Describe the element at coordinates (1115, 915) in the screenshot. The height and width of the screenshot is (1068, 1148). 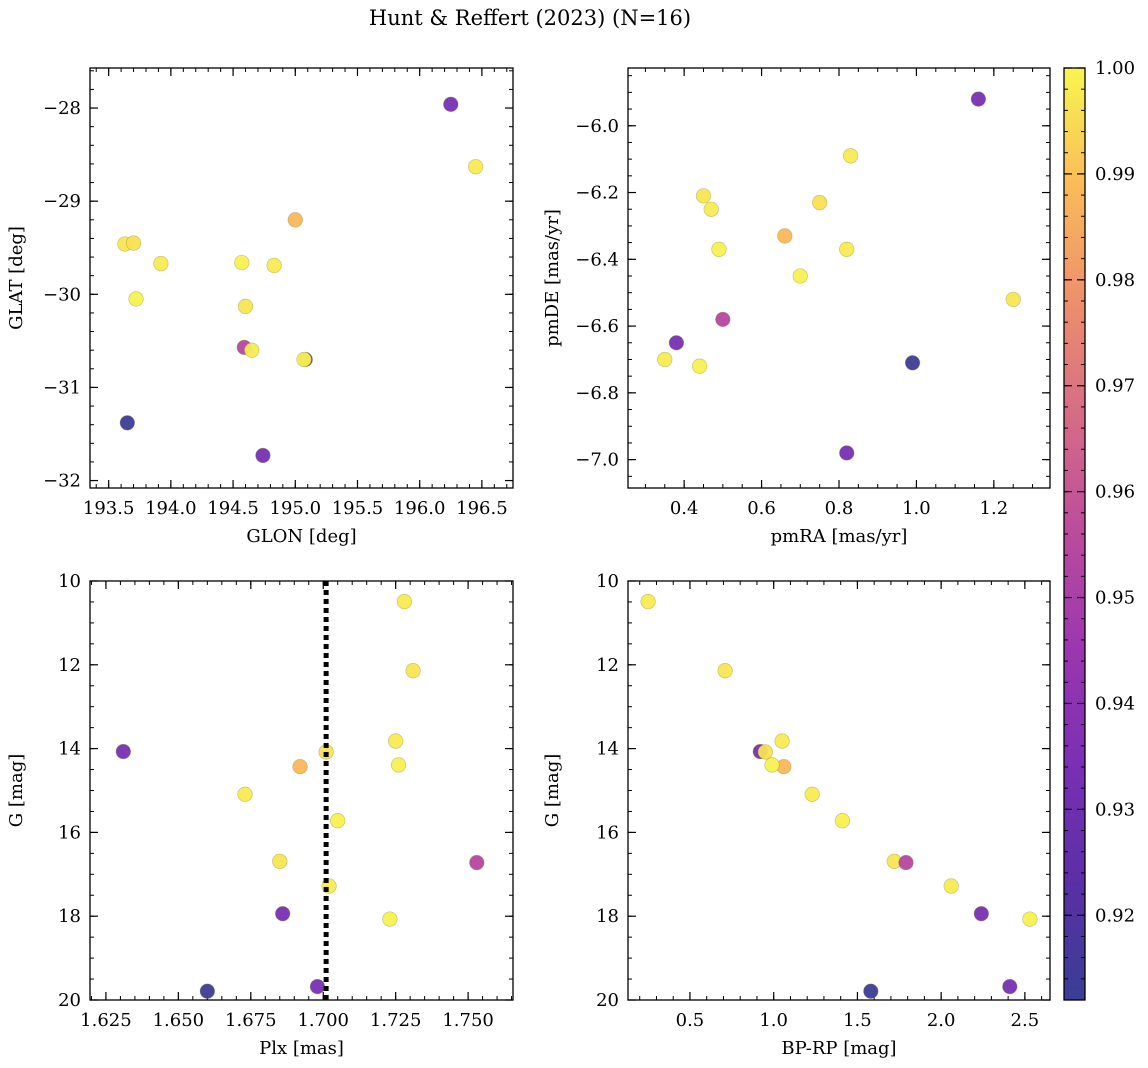
I see `colorbar-tick-label: 0.92` at that location.